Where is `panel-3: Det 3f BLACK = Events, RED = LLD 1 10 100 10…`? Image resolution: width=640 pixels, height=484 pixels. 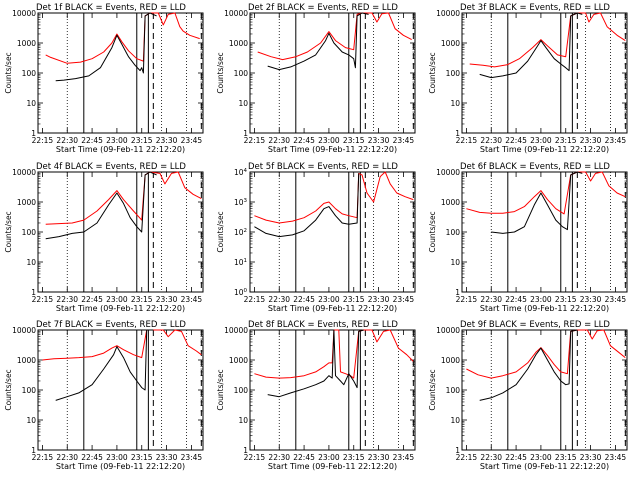
panel-3: Det 3f BLACK = Events, RED = LLD 1 10 100 10… is located at coordinates (528, 78).